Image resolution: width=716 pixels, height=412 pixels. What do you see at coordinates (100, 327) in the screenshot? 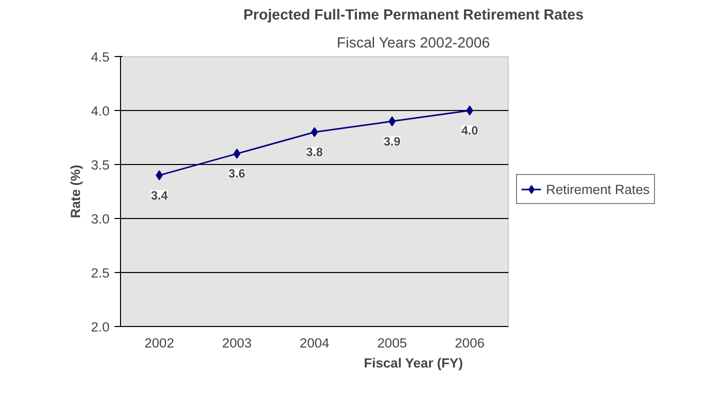
I see `y-tick-label: 2.0` at bounding box center [100, 327].